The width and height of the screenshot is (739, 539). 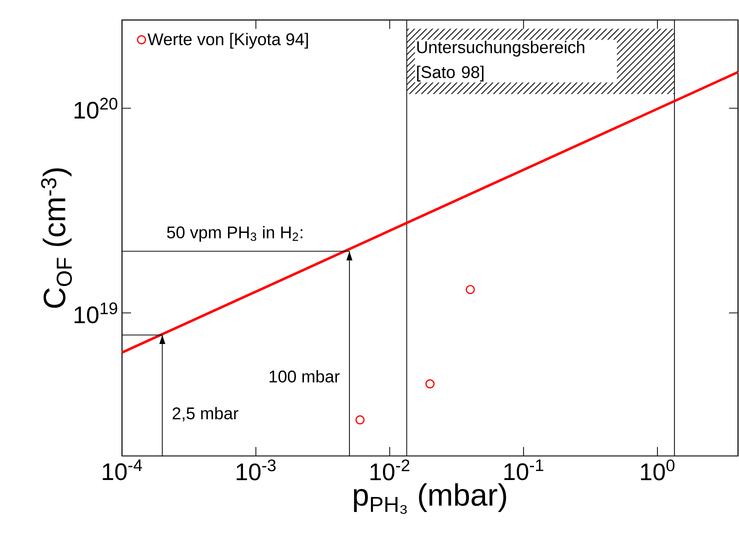 I want to click on x-tick-label: 10$^{-4}$, so click(x=122, y=469).